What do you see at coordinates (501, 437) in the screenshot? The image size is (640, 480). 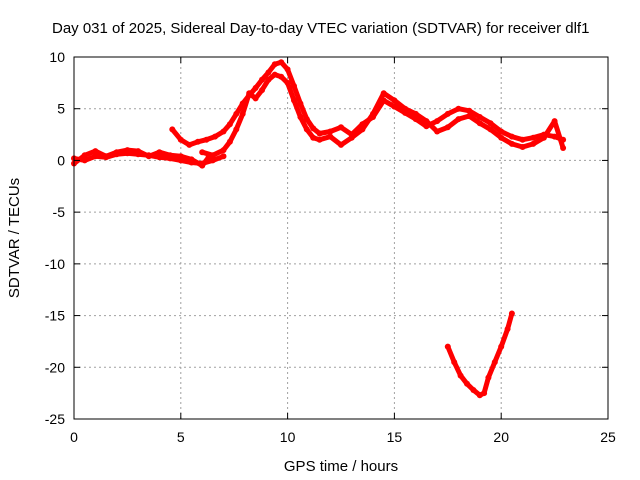 I see `x-tick-label: 20` at bounding box center [501, 437].